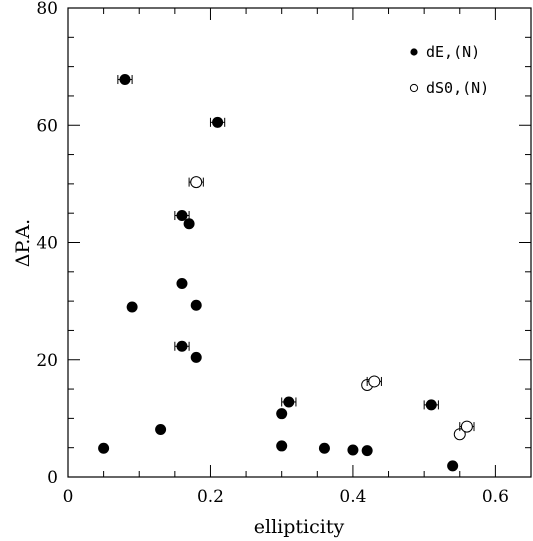 The width and height of the screenshot is (533, 541). I want to click on y-tick-label: 20, so click(47, 361).